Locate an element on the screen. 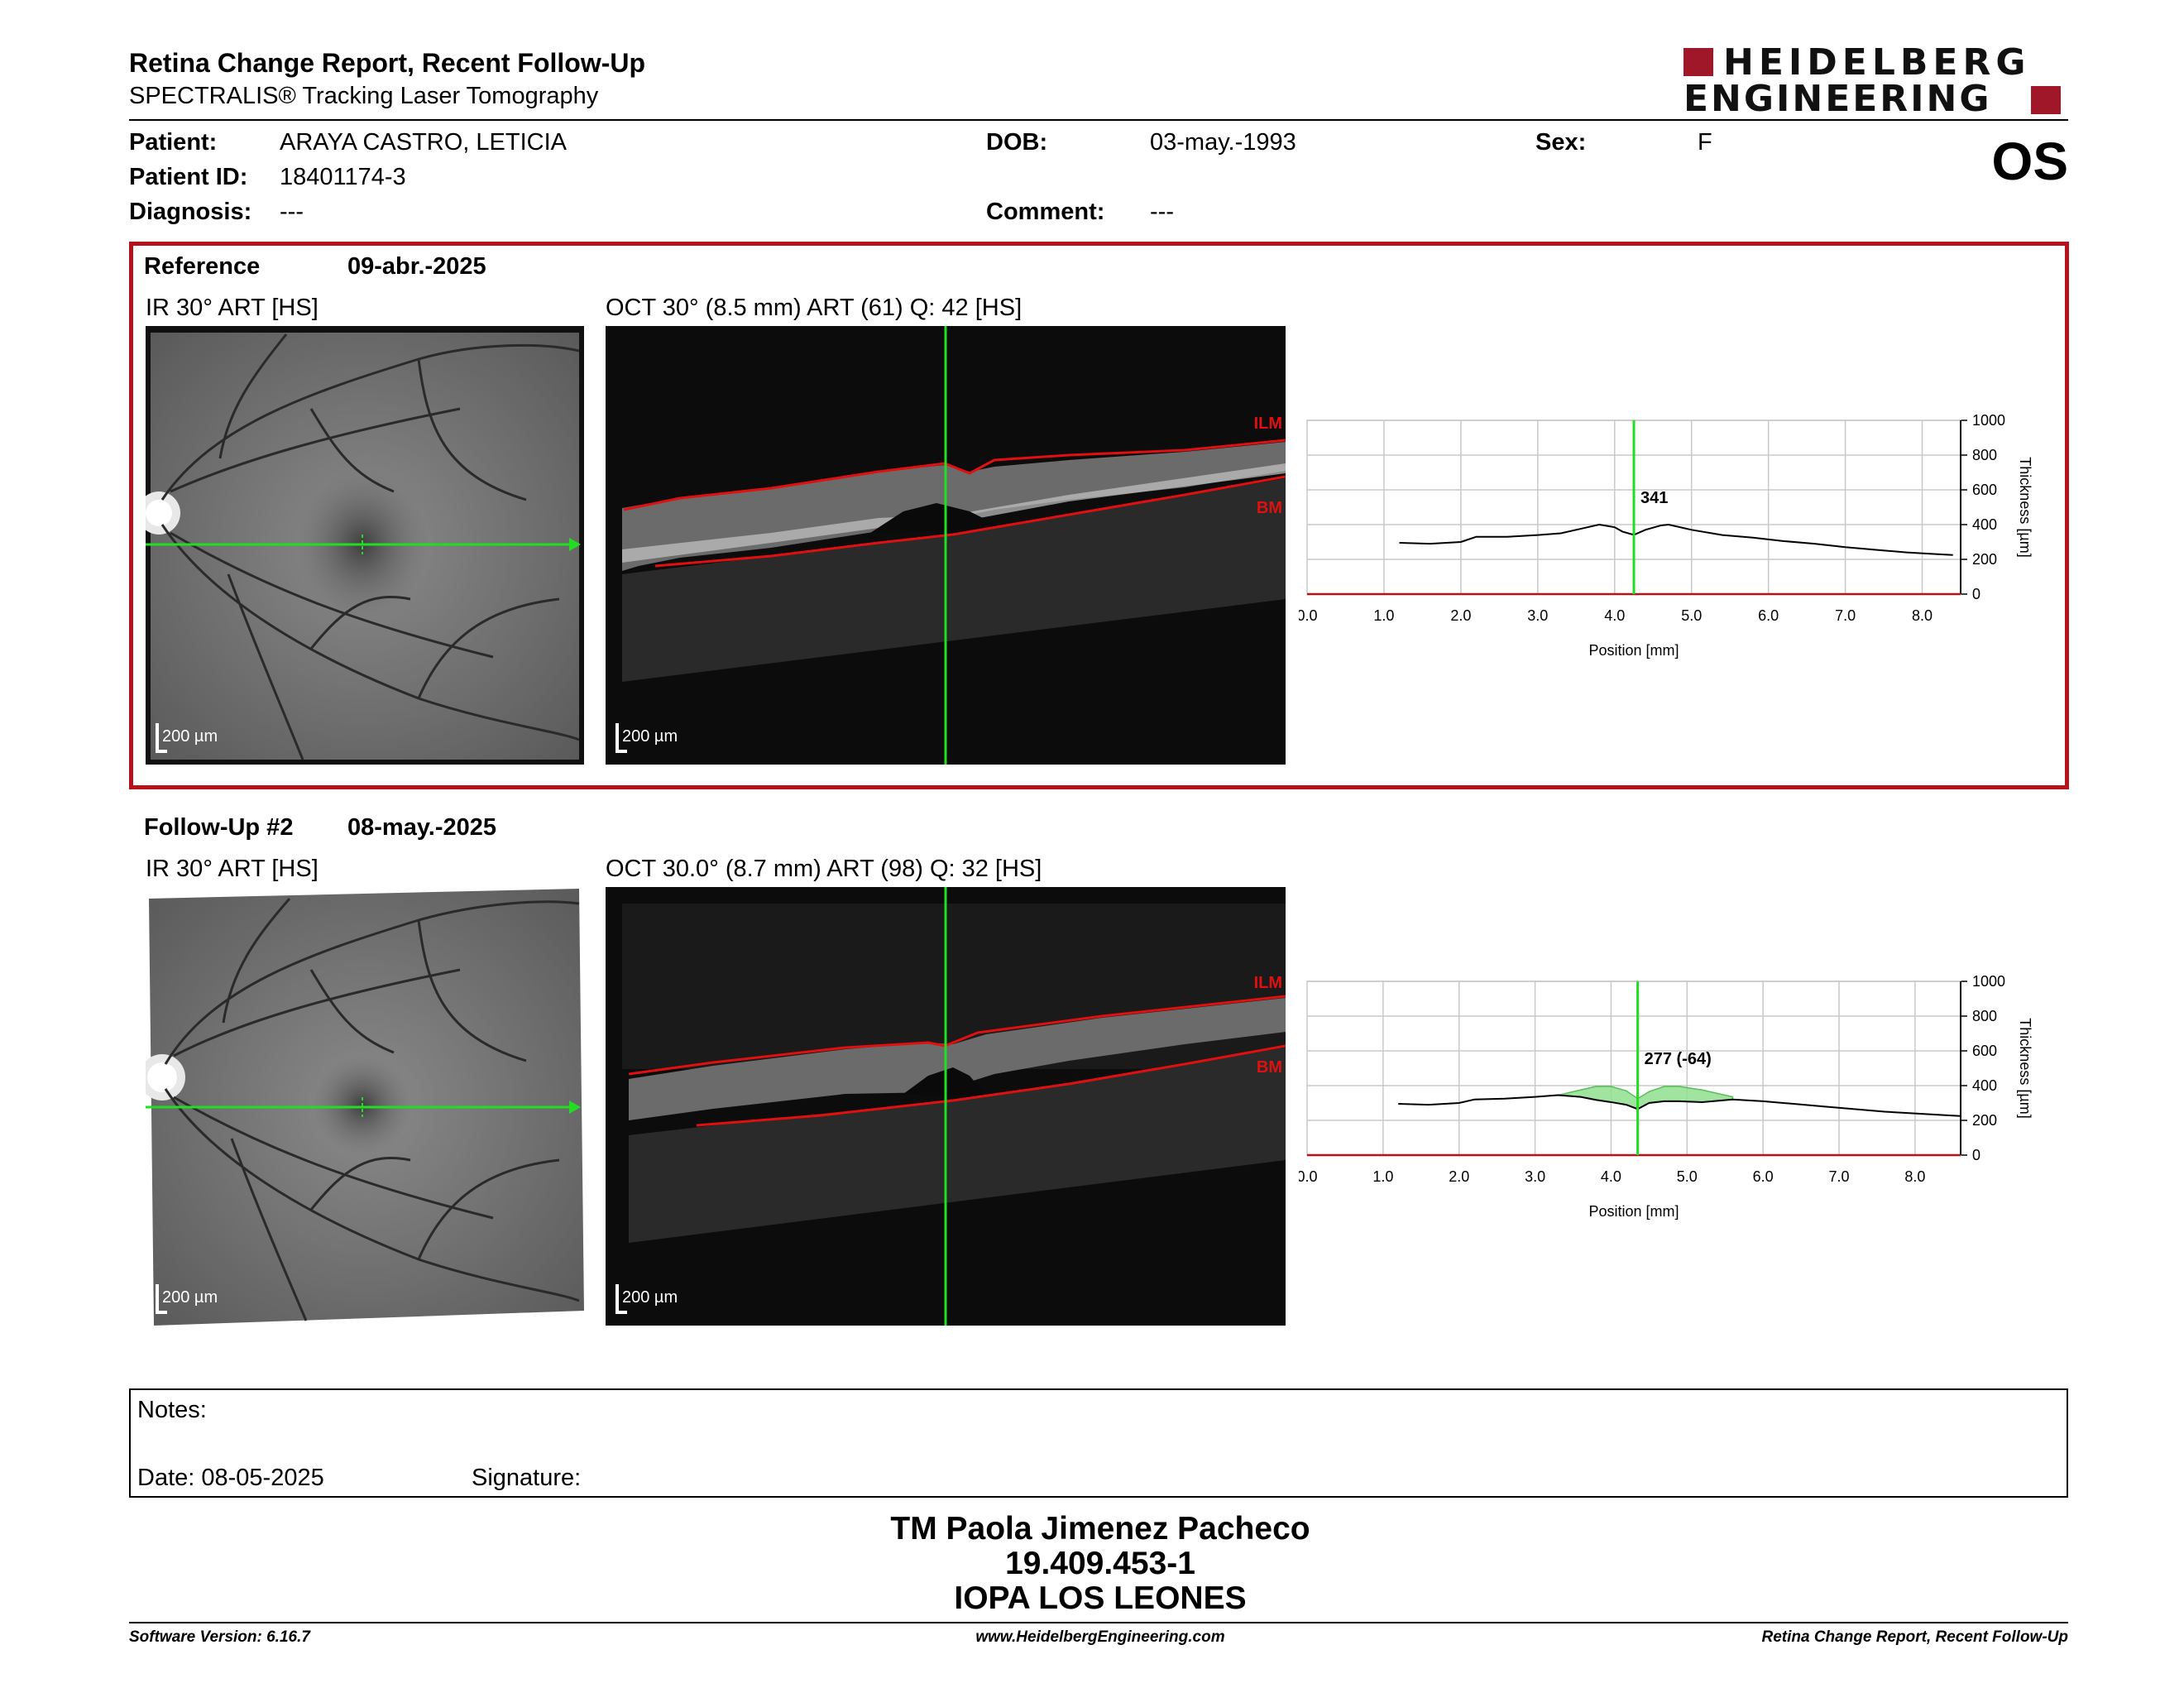 This screenshot has height=1688, width=2184. notes-label: Notes: is located at coordinates (172, 1410).